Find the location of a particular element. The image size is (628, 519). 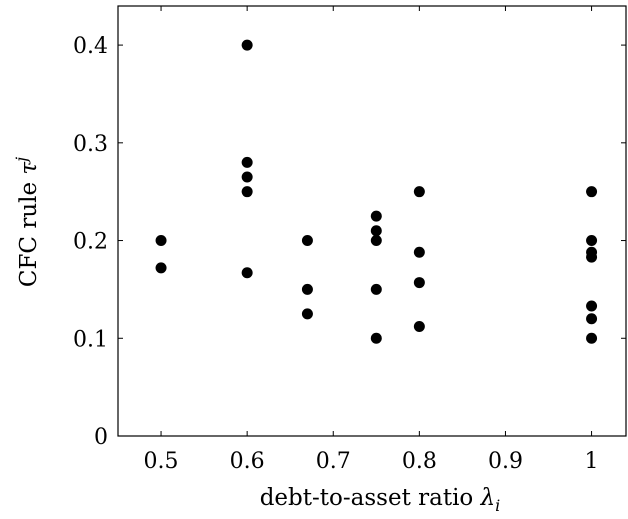

x-tick-label: 0.6 is located at coordinates (247, 461).